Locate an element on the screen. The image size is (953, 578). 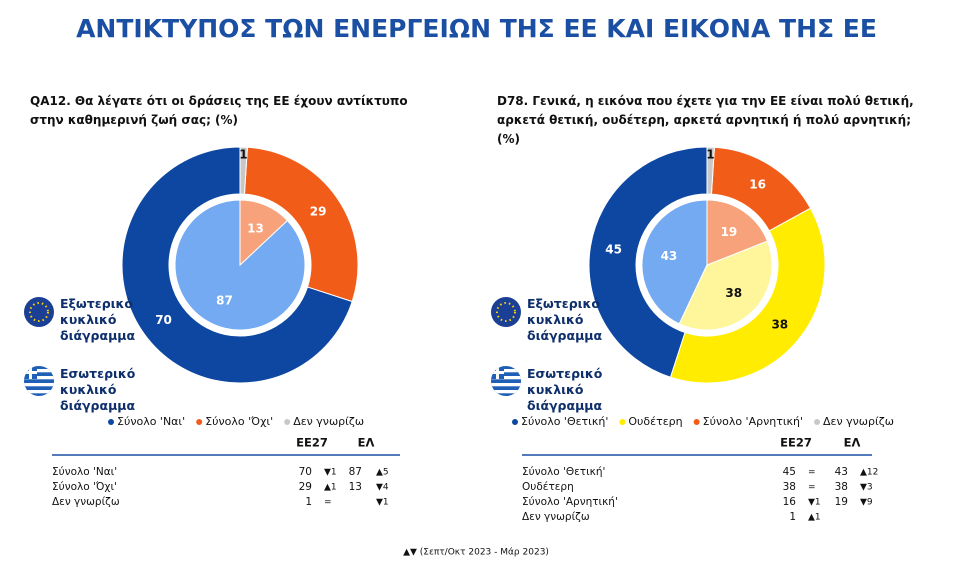
table-cell: 13 is located at coordinates (355, 487).